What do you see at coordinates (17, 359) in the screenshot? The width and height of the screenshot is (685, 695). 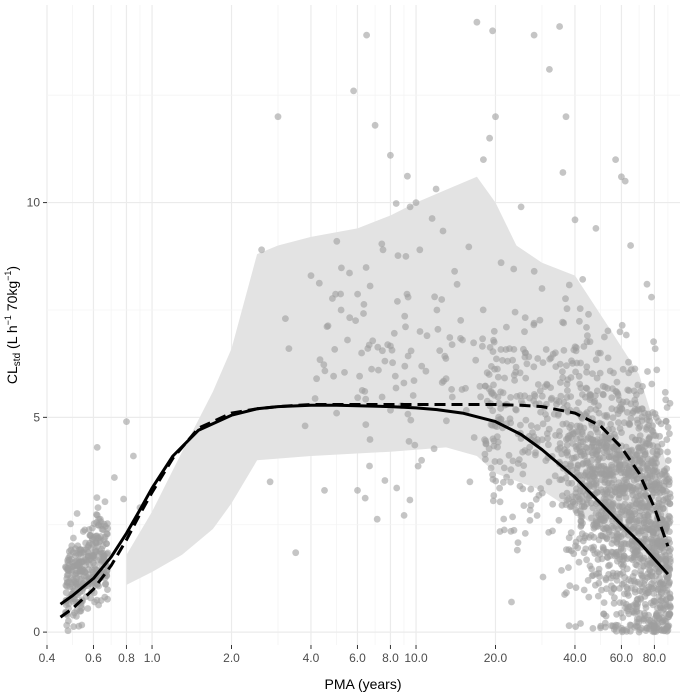 I see `y-axis-title-sub: std` at bounding box center [17, 359].